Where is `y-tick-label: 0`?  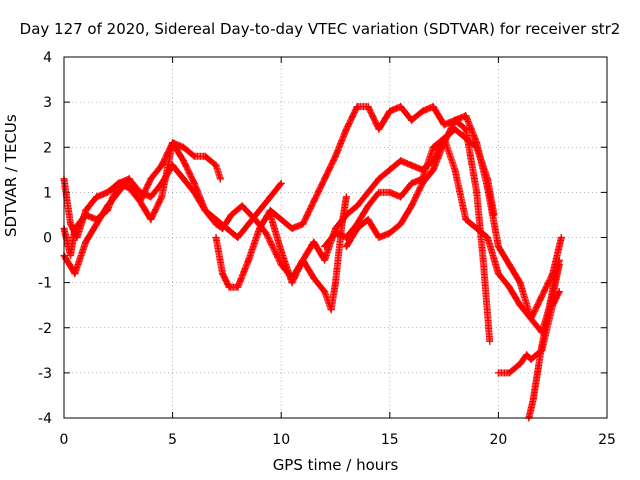 y-tick-label: 0 is located at coordinates (47, 239).